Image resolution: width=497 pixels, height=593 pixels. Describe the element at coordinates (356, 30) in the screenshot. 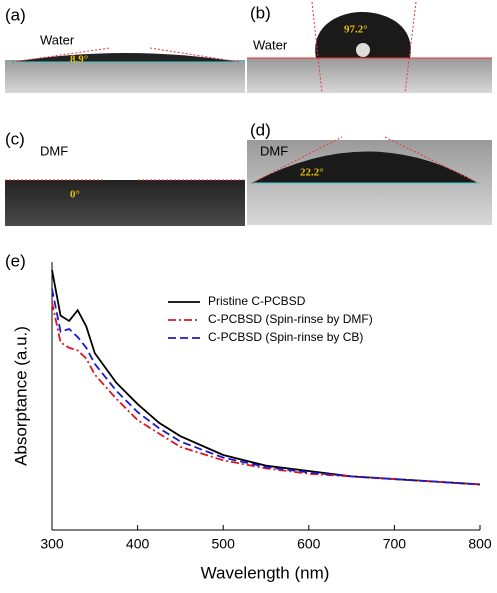

I see `angle: 97.2°` at that location.